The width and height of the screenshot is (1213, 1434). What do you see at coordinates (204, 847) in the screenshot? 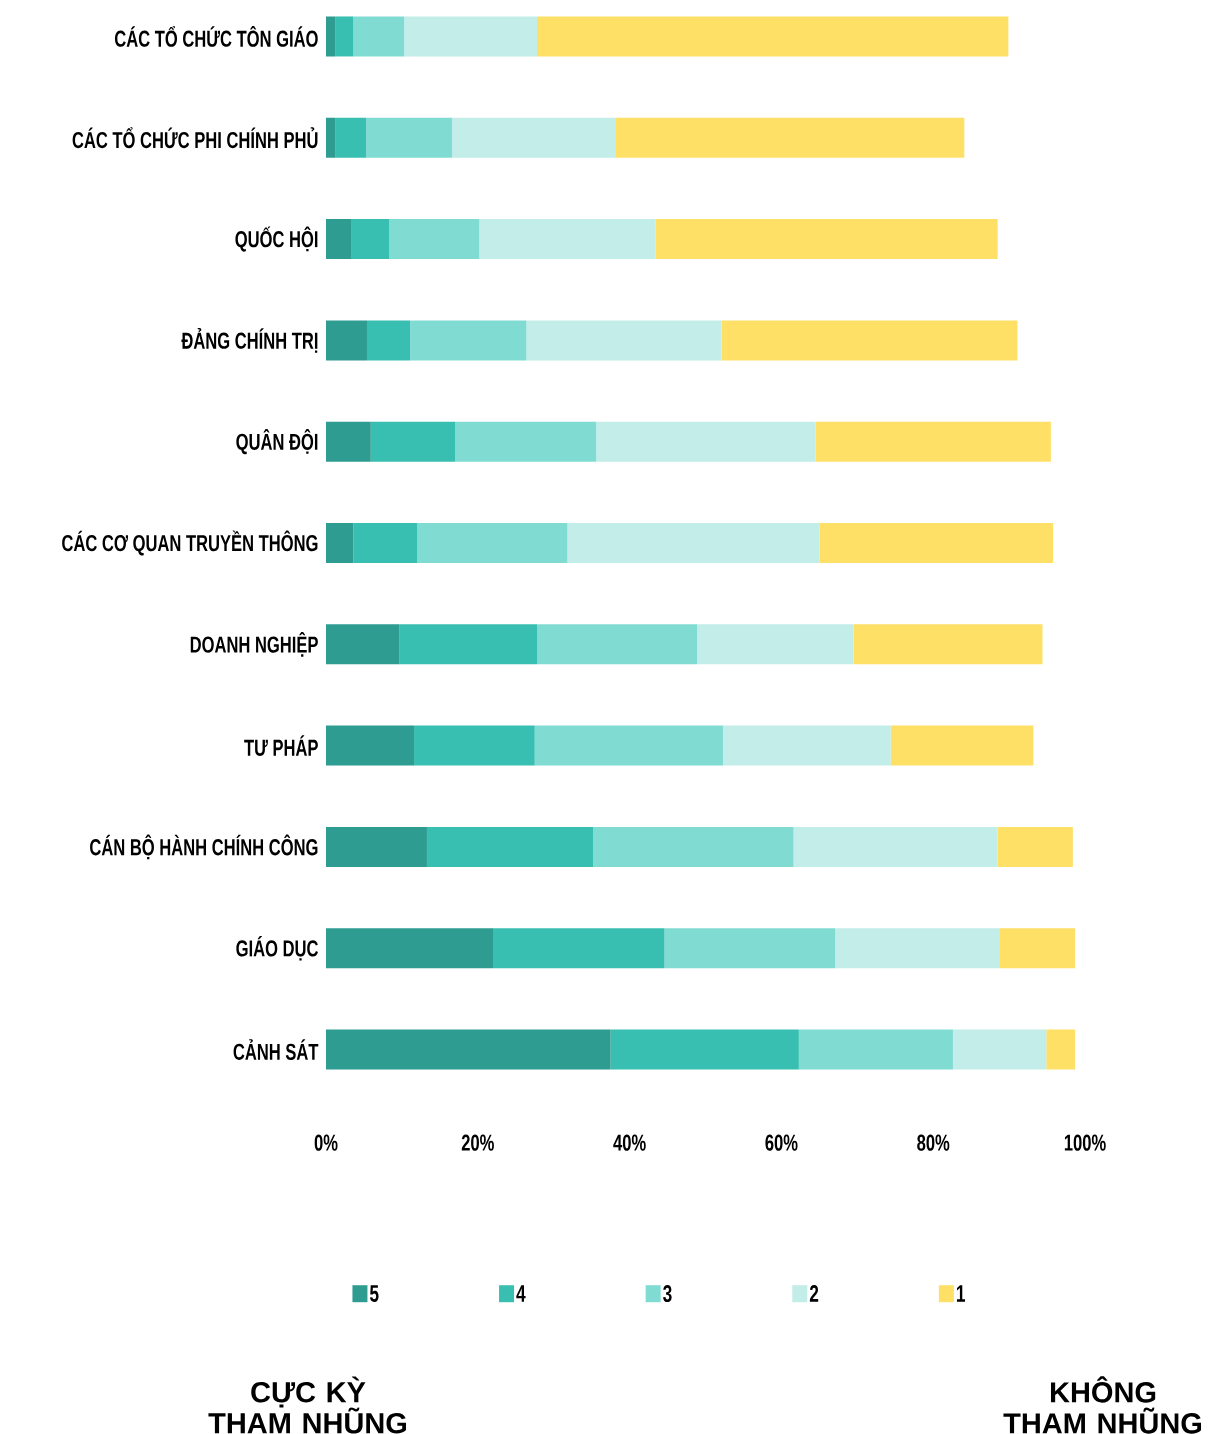
I see `y-tick-label: CÁN BỘ HÀNH CHÍNH CÔNG` at bounding box center [204, 847].